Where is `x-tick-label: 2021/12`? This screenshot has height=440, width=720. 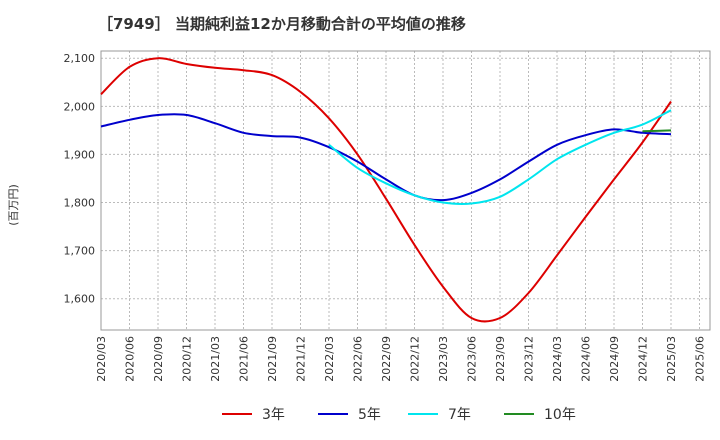 x-tick-label: 2021/12 is located at coordinates (301, 359).